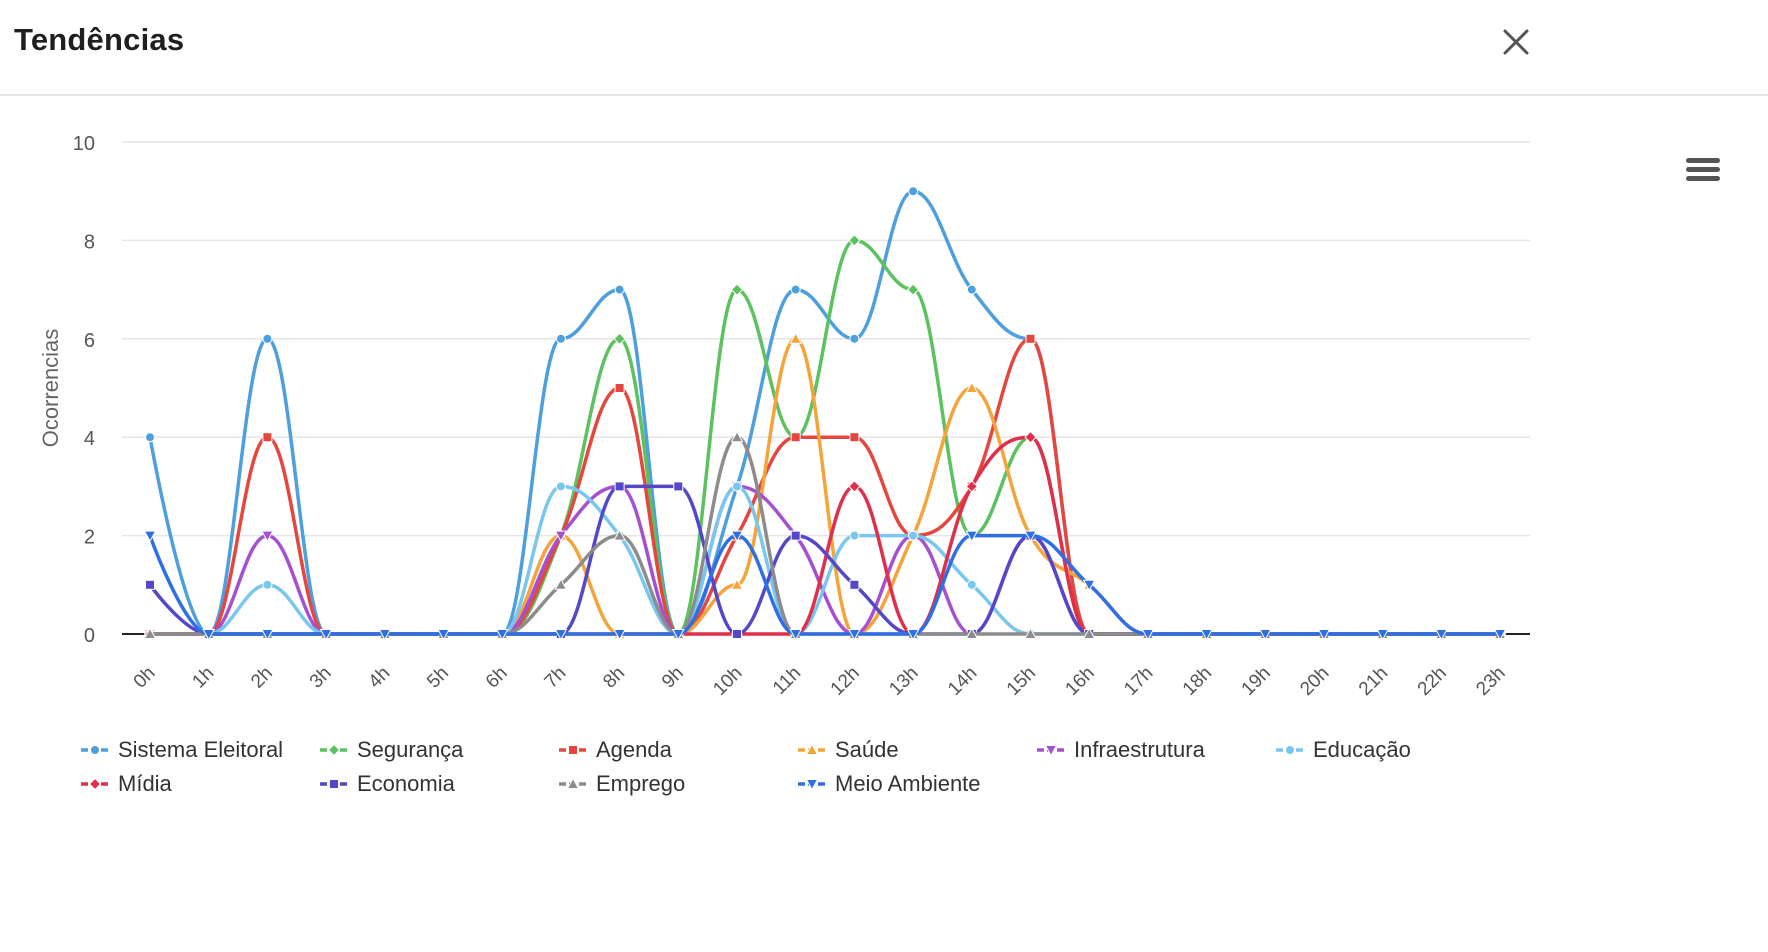  I want to click on legend-item-midia: Mídia, so click(126, 784).